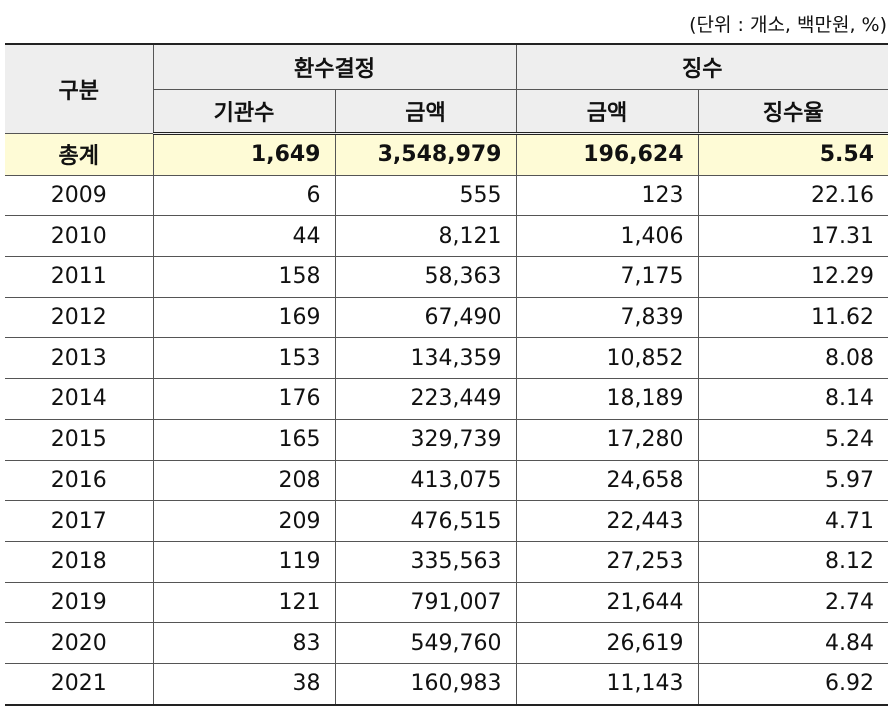 The height and width of the screenshot is (708, 893). I want to click on decided-amount-cell: 555, so click(425, 195).